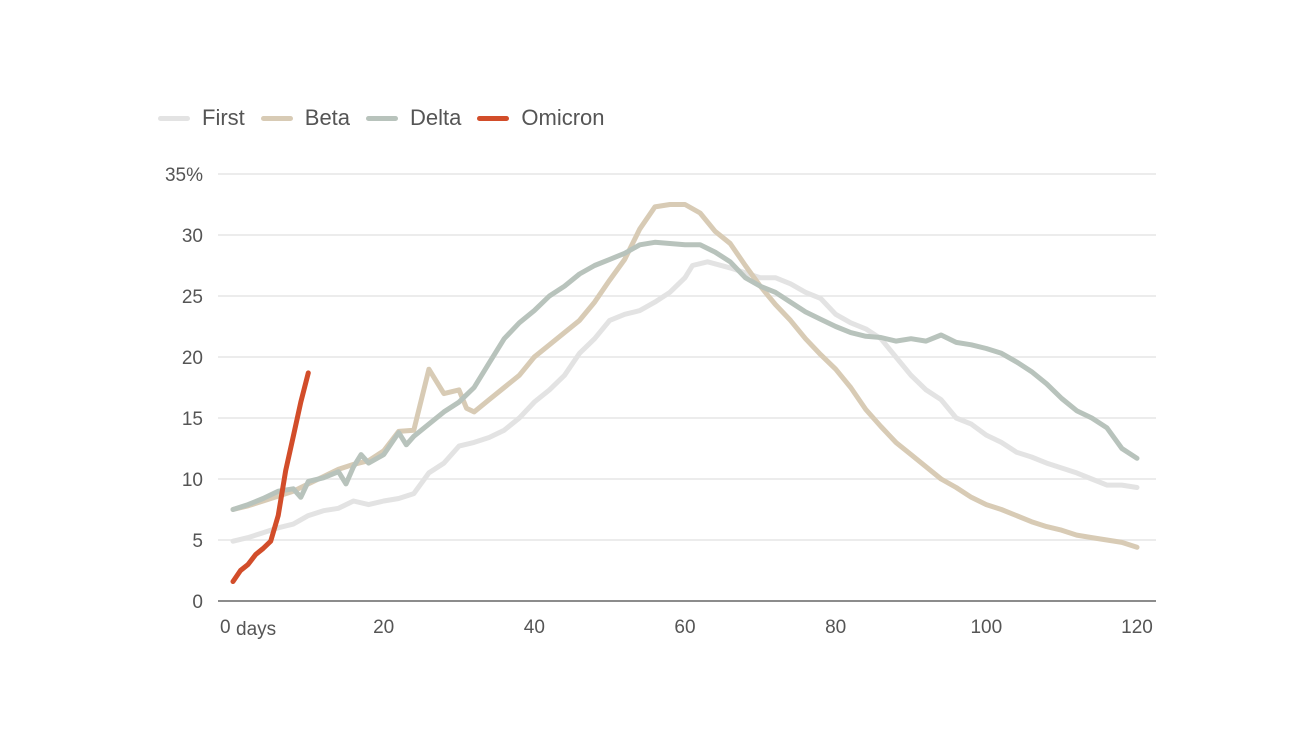 This screenshot has width=1297, height=729. What do you see at coordinates (684, 627) in the screenshot?
I see `x-tick-label: 60` at bounding box center [684, 627].